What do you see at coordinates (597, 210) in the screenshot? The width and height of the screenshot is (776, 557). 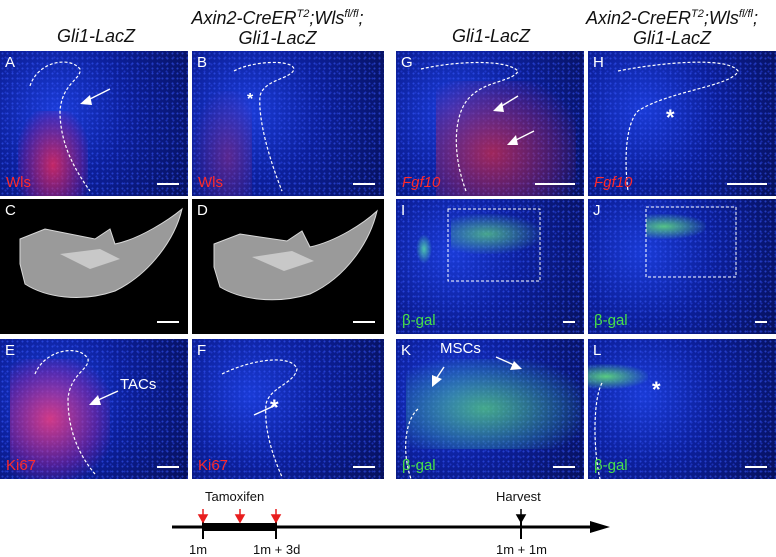 I see `panel-letter: J` at bounding box center [597, 210].